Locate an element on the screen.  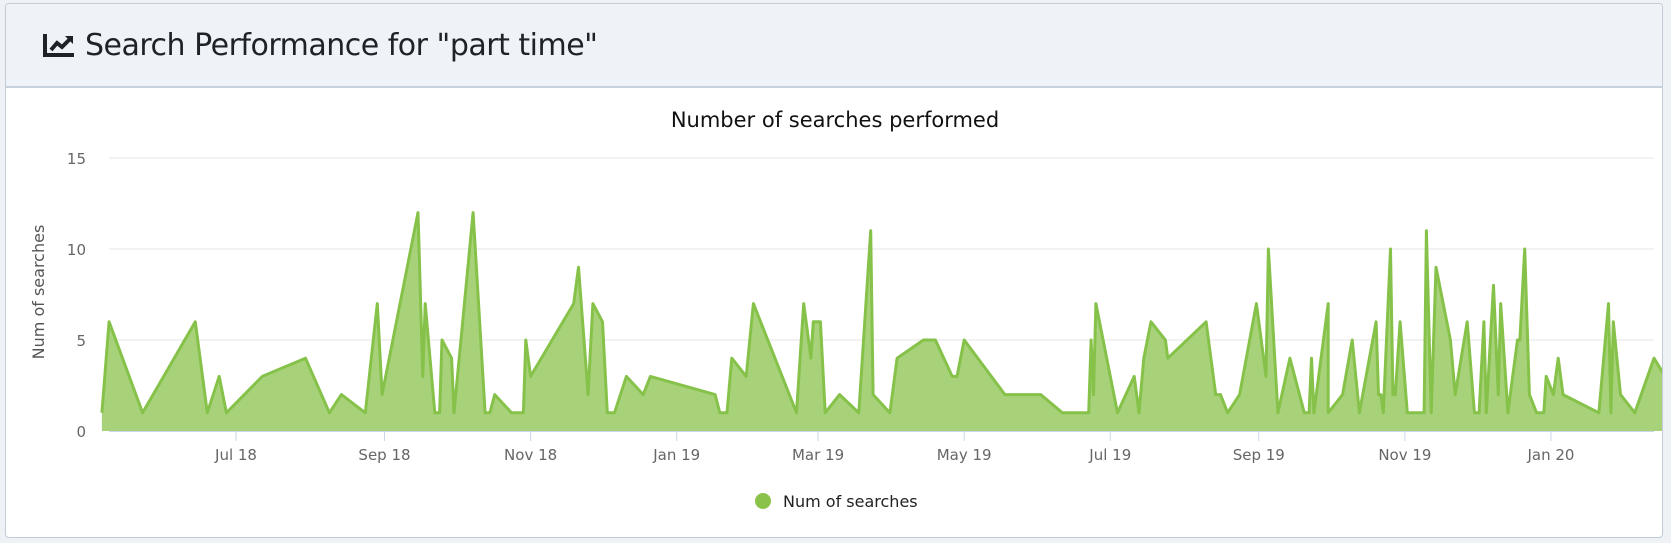
x-tick-label: Jan 19 is located at coordinates (676, 455).